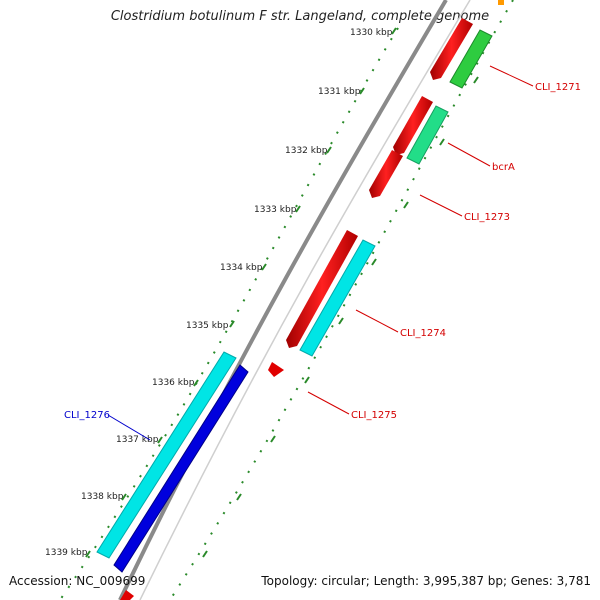 The width and height of the screenshot is (600, 600). Describe the element at coordinates (306, 151) in the screenshot. I see `tick-label: 1332 kbp` at that location.